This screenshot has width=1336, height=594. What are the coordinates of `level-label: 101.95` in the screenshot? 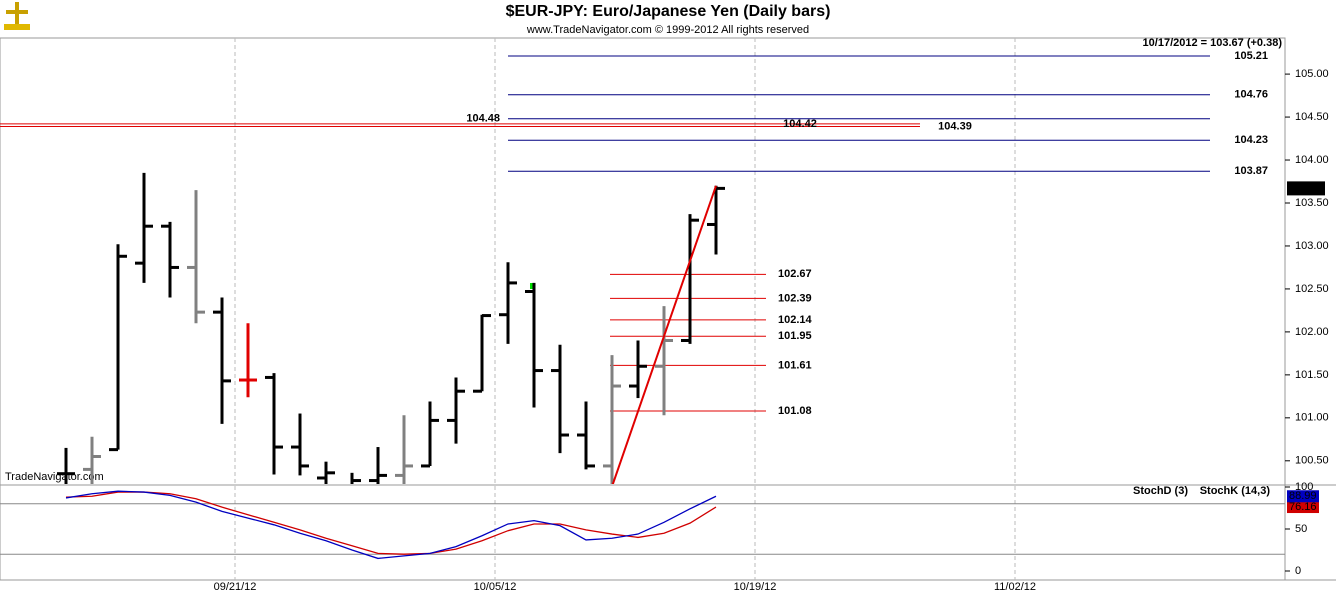 It's located at (795, 336).